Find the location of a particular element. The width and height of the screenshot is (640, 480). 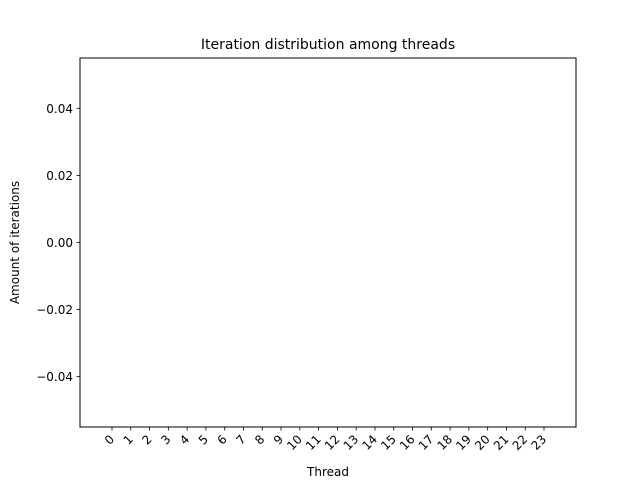

y-tick-label: −0.04 is located at coordinates (54, 377).